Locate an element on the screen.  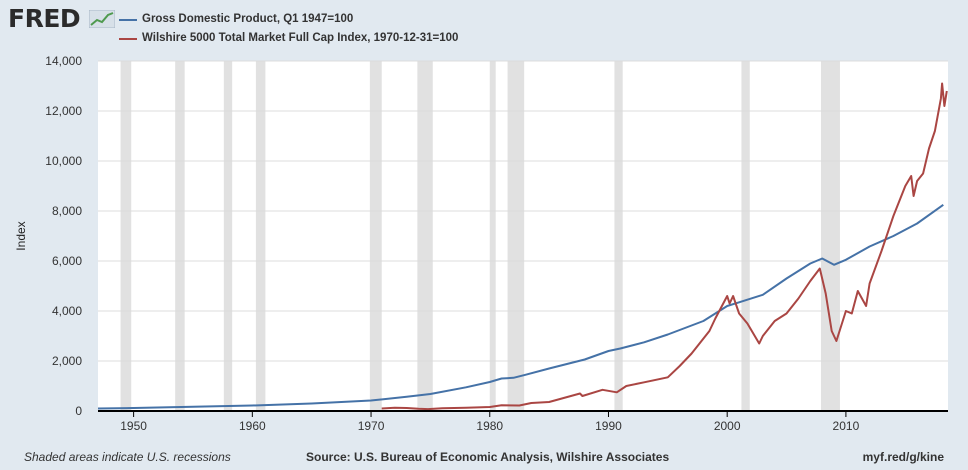
x-tick-label: 2010 is located at coordinates (846, 426).